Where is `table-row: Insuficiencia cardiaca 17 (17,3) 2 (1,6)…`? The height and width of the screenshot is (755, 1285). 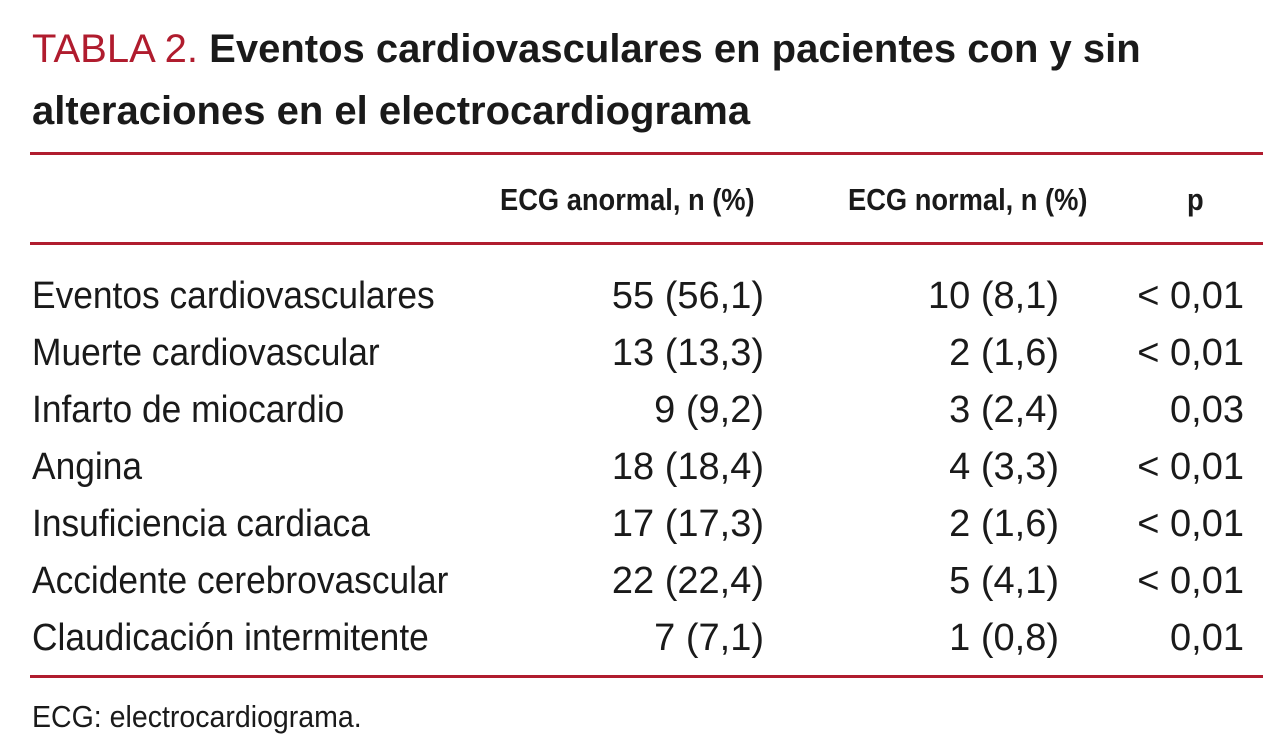
table-row: Insuficiencia cardiaca 17 (17,3) 2 (1,6)… is located at coordinates (647, 524).